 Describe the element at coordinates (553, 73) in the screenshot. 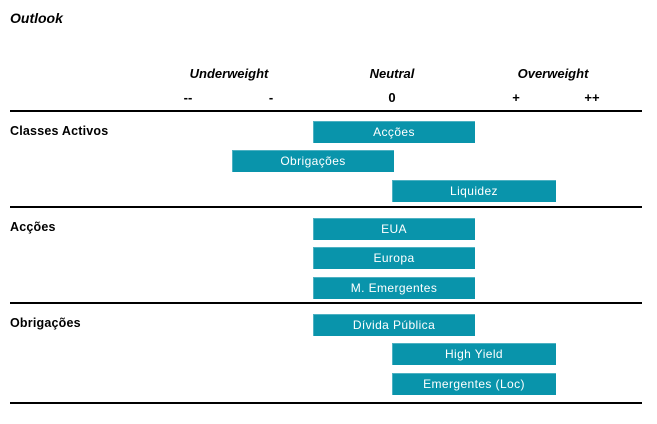

I see `weight-header-overweight: Overweight` at that location.